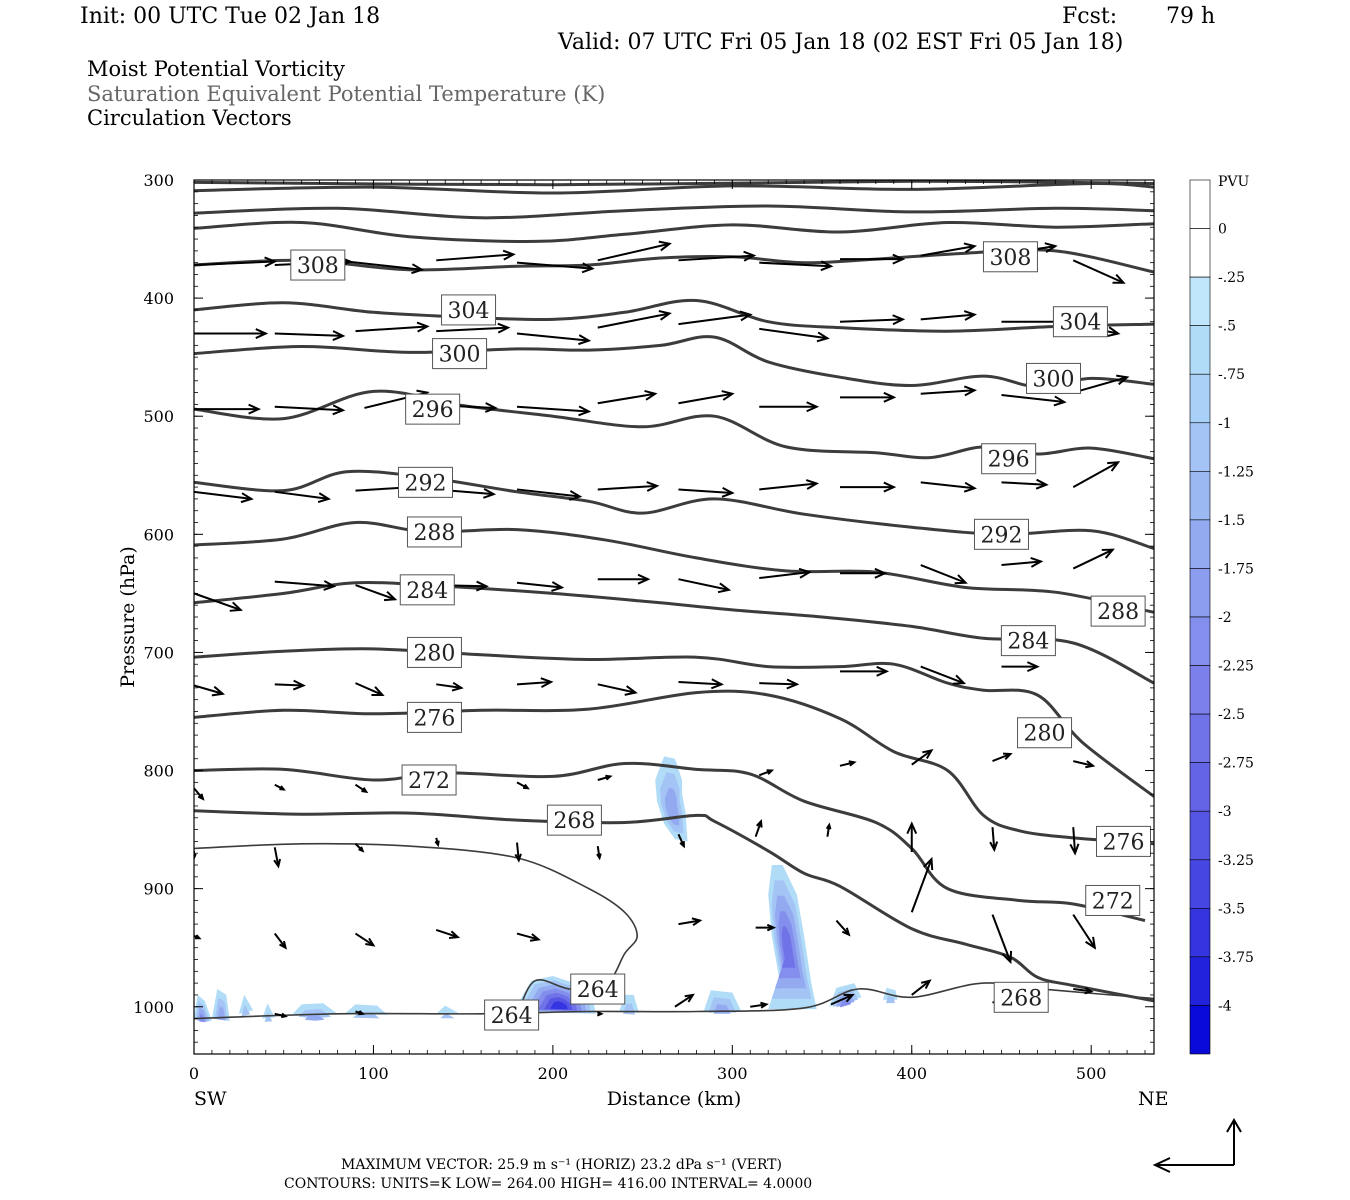  Describe the element at coordinates (158, 889) in the screenshot. I see `y-tick-label: 900` at that location.